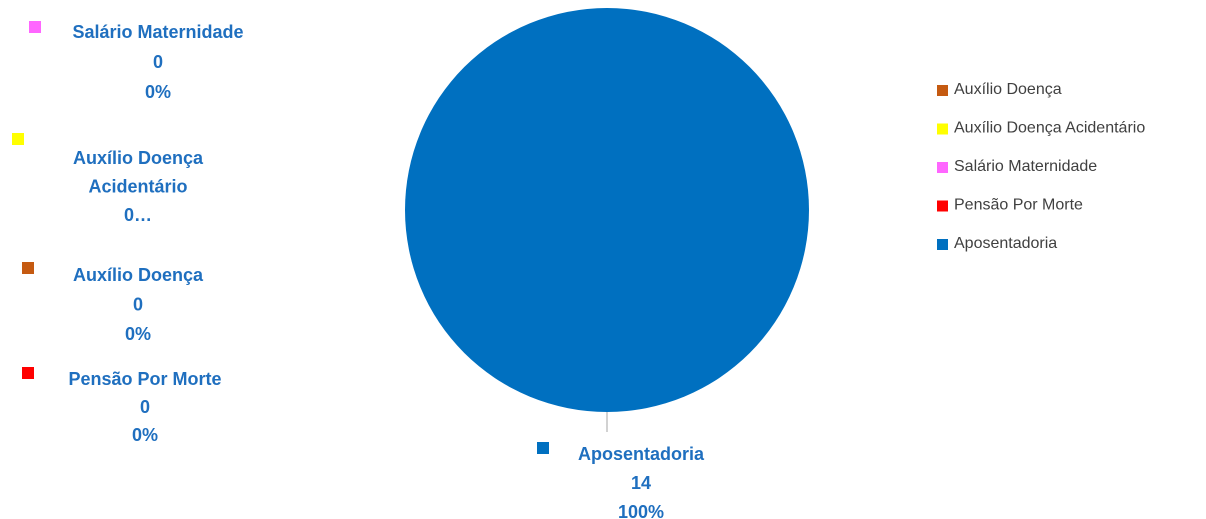  I want to click on legend-label-auxilio-doenca-acidentario: Auxílio Doença Acidentário, so click(1049, 128).